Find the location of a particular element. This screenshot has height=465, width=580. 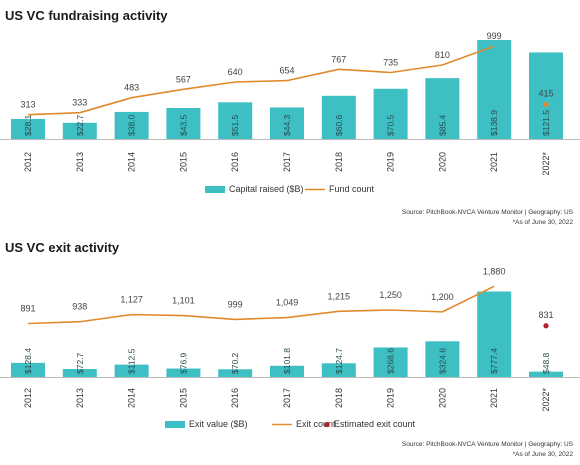

bar-label-2015: $43.5 is located at coordinates (183, 125).